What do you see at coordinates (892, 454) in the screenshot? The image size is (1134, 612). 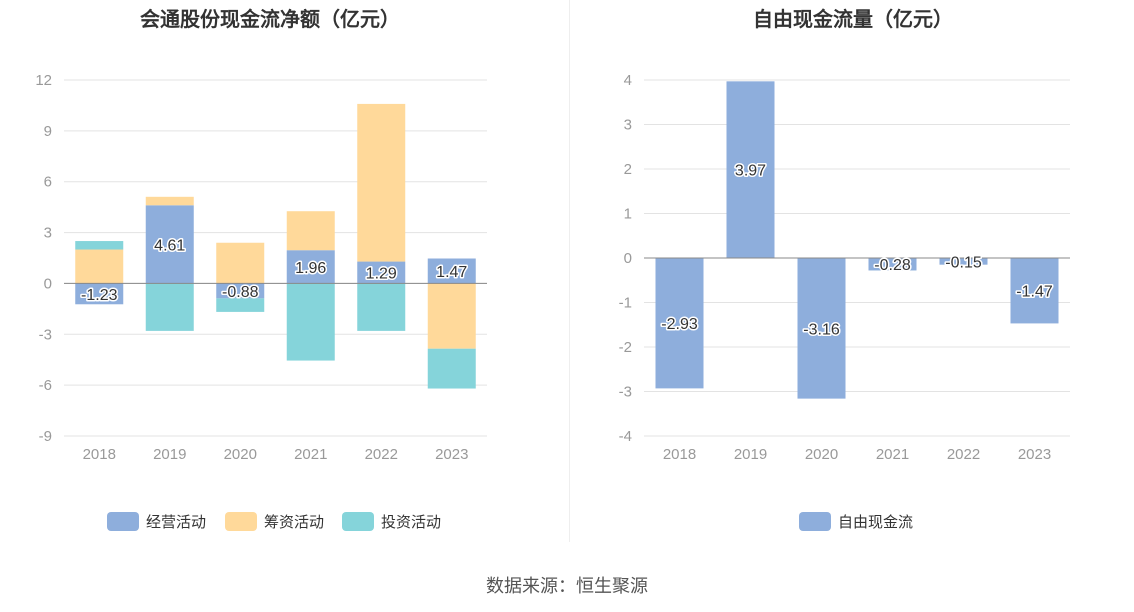 I see `chart1-xtick-label: 2021` at bounding box center [892, 454].